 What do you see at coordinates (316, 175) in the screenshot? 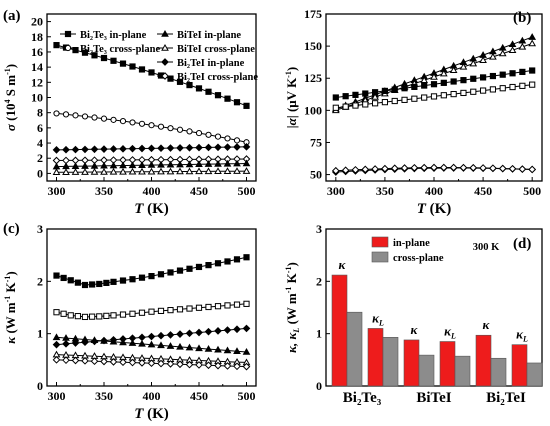
I see `y-tick-label: 50` at bounding box center [316, 175].